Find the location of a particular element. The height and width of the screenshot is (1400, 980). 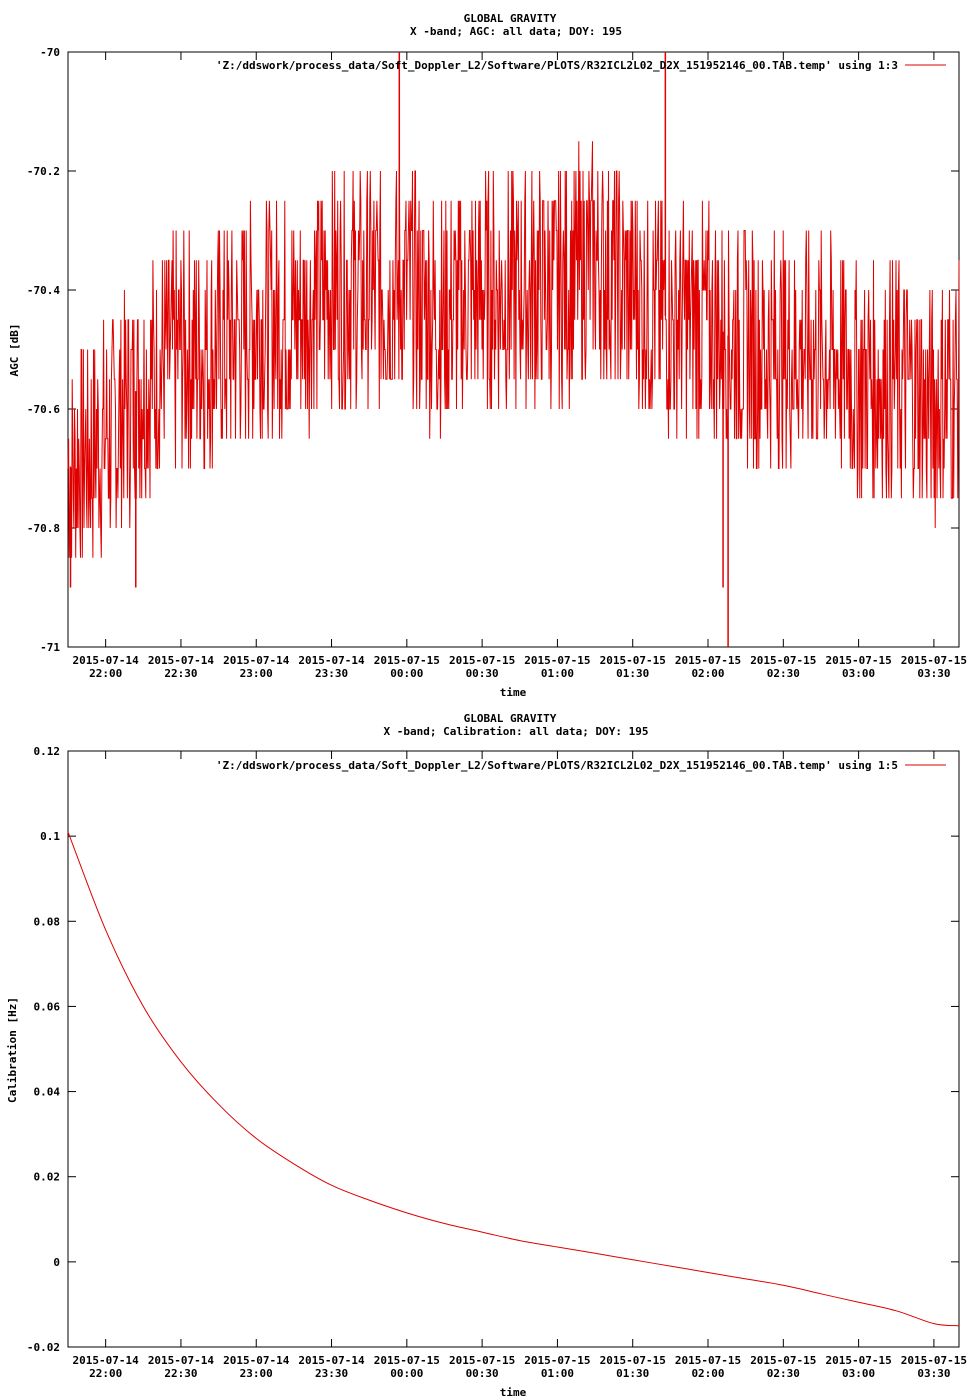

agc-y-tick-label: -70.4 is located at coordinates (43, 290).